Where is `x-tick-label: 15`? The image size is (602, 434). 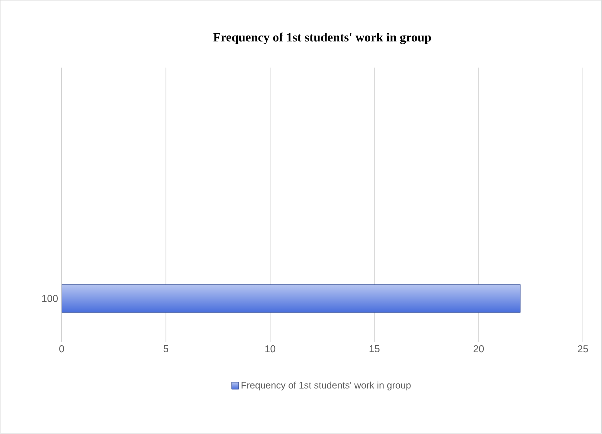 x-tick-label: 15 is located at coordinates (375, 349).